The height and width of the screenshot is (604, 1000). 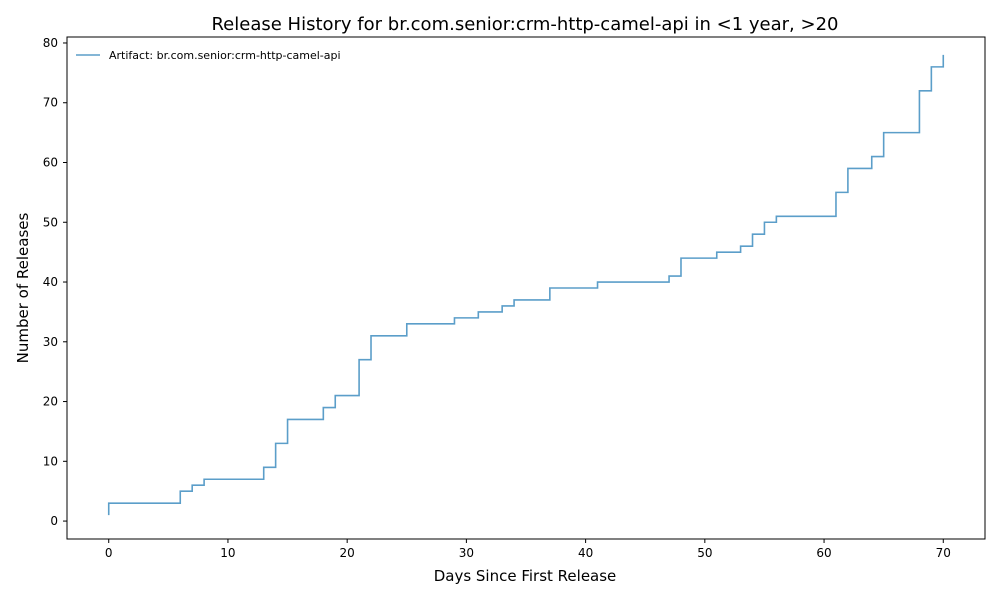 I want to click on y-tick-label: 80, so click(x=50, y=43).